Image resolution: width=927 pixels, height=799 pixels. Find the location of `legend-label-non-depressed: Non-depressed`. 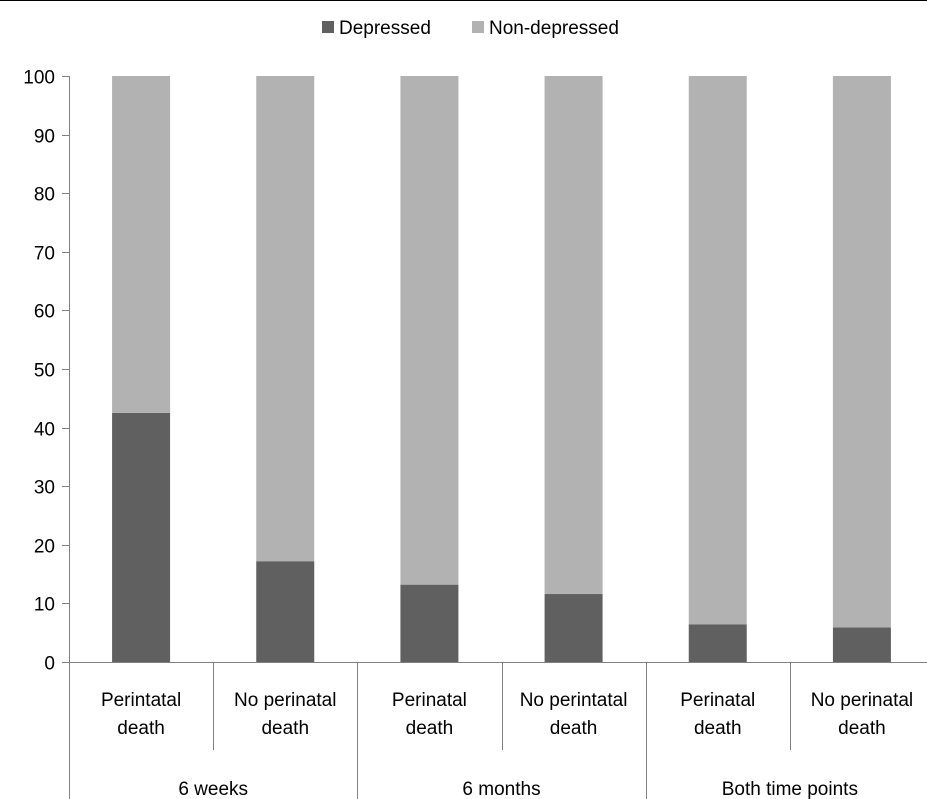

legend-label-non-depressed: Non-depressed is located at coordinates (554, 28).